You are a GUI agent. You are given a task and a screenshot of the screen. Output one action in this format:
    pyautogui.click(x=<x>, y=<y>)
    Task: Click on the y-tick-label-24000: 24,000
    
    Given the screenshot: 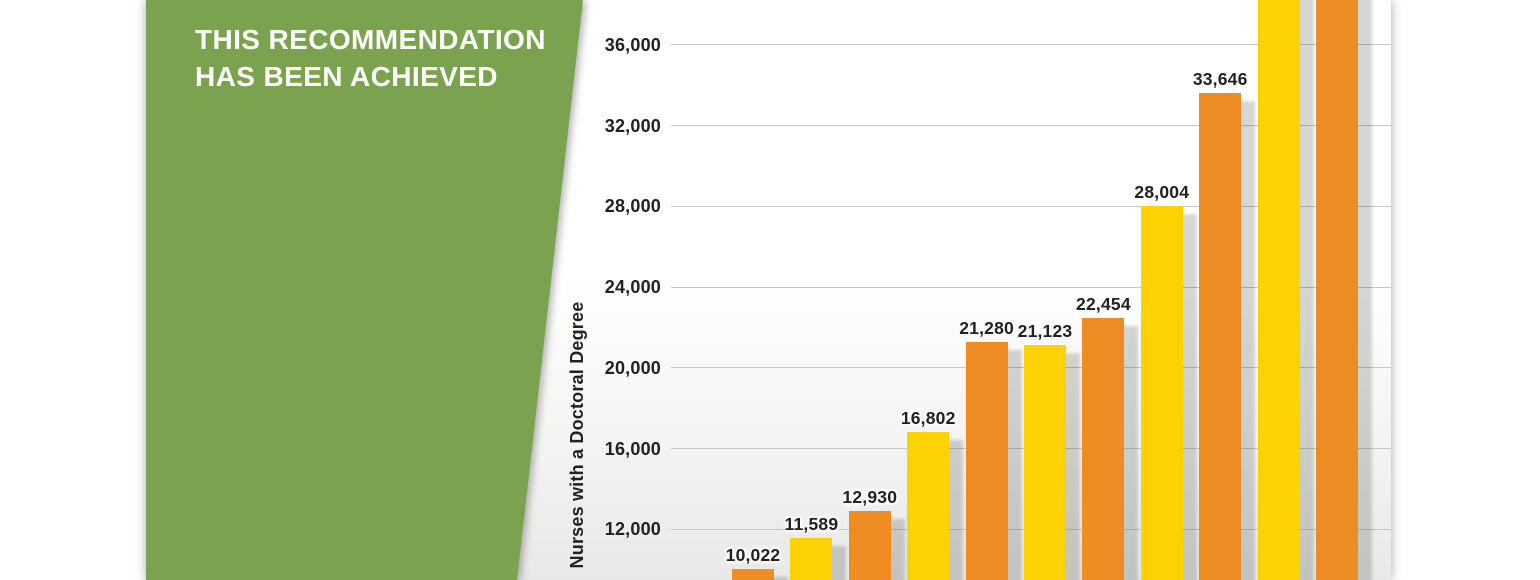 What is the action you would take?
    pyautogui.click(x=632, y=287)
    